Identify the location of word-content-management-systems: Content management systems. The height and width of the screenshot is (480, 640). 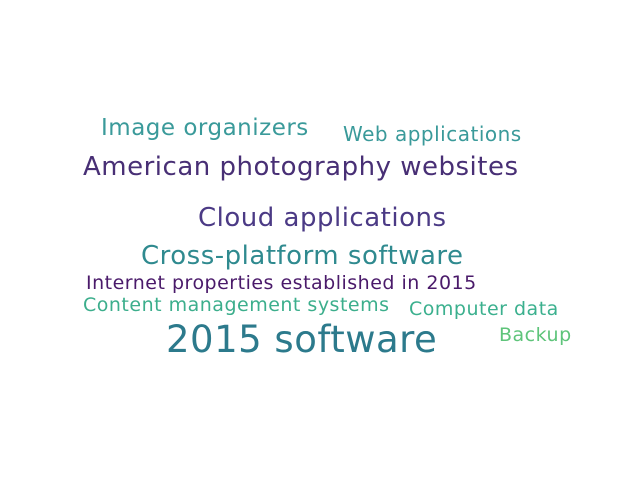
(236, 305).